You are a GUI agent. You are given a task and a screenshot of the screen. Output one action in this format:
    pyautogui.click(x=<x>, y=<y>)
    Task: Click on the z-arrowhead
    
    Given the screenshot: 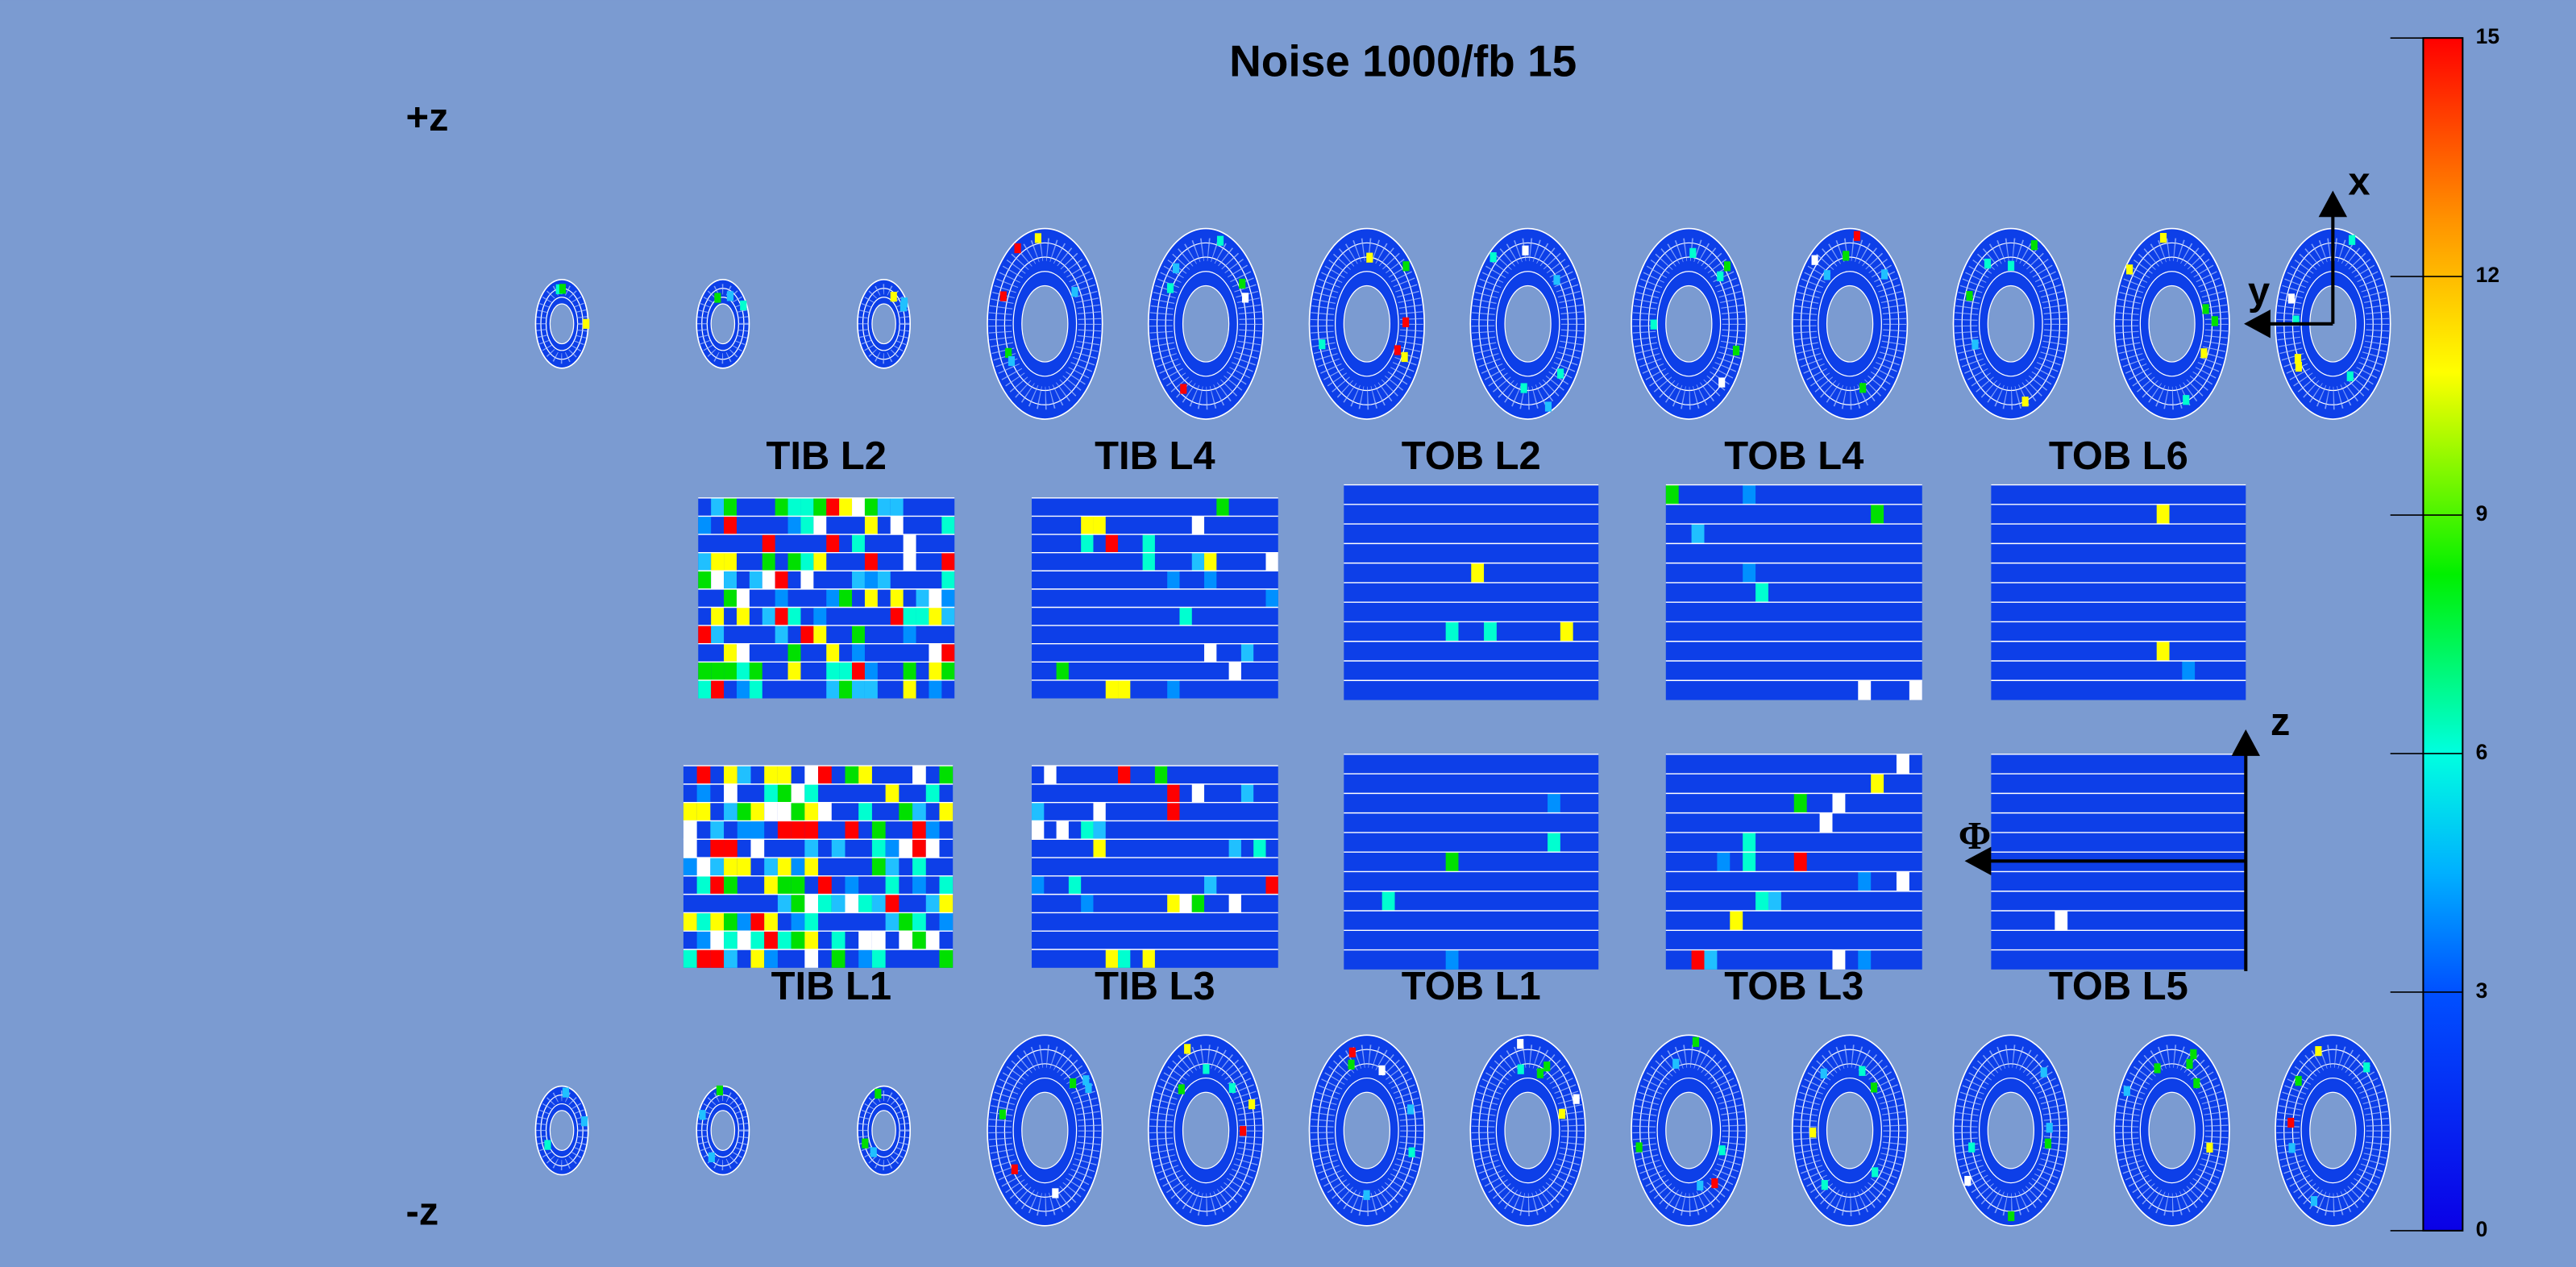 What is the action you would take?
    pyautogui.click(x=2245, y=742)
    